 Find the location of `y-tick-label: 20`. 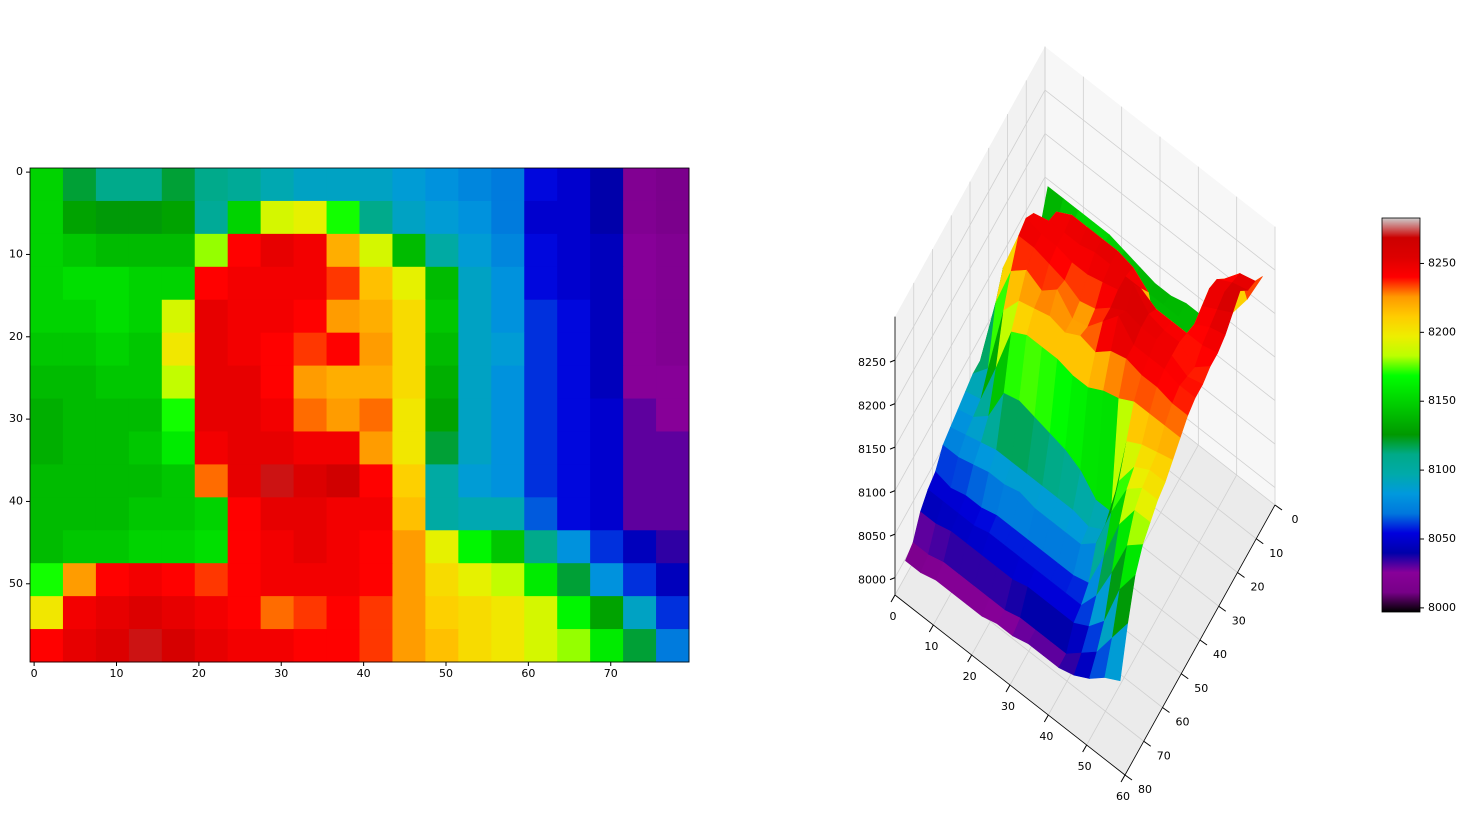

y-tick-label: 20 is located at coordinates (16, 336).